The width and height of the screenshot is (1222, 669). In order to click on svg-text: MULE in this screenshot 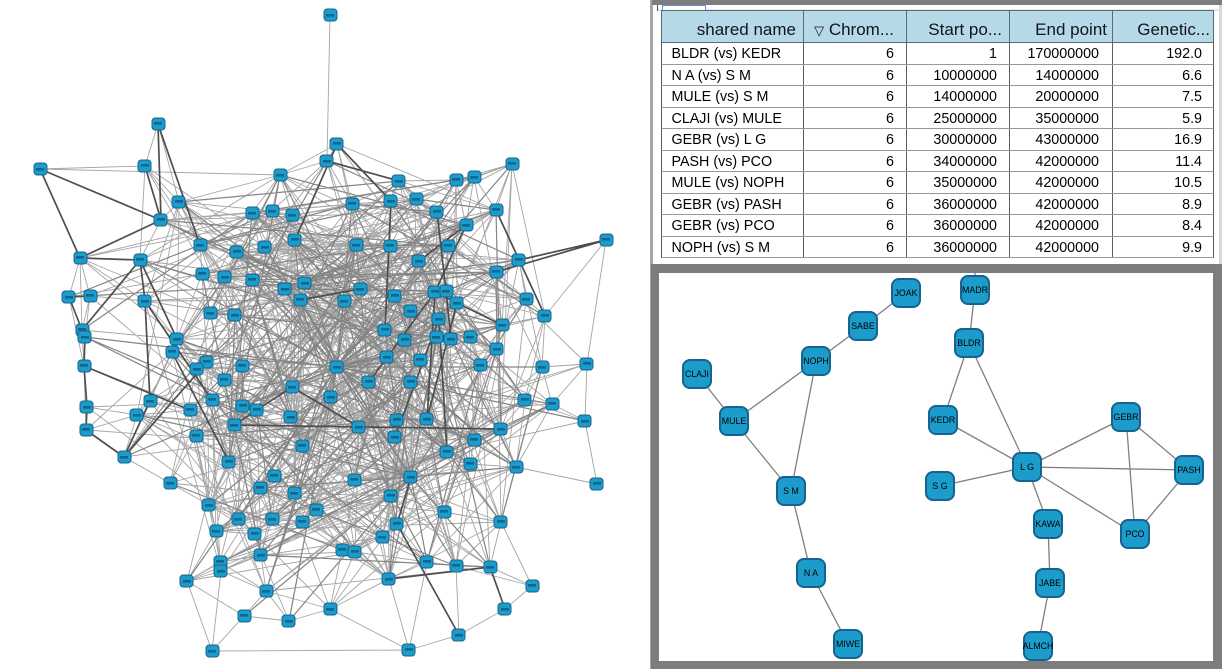, I will do `click(734, 421)`.